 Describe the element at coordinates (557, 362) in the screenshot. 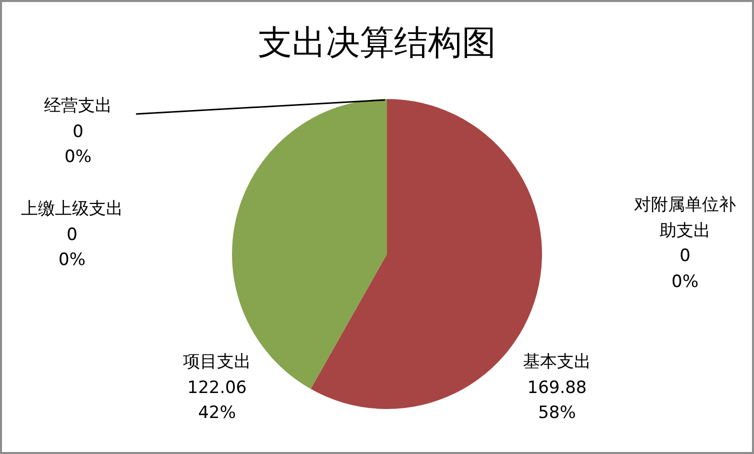

I see `slice-label: 基本支出` at that location.